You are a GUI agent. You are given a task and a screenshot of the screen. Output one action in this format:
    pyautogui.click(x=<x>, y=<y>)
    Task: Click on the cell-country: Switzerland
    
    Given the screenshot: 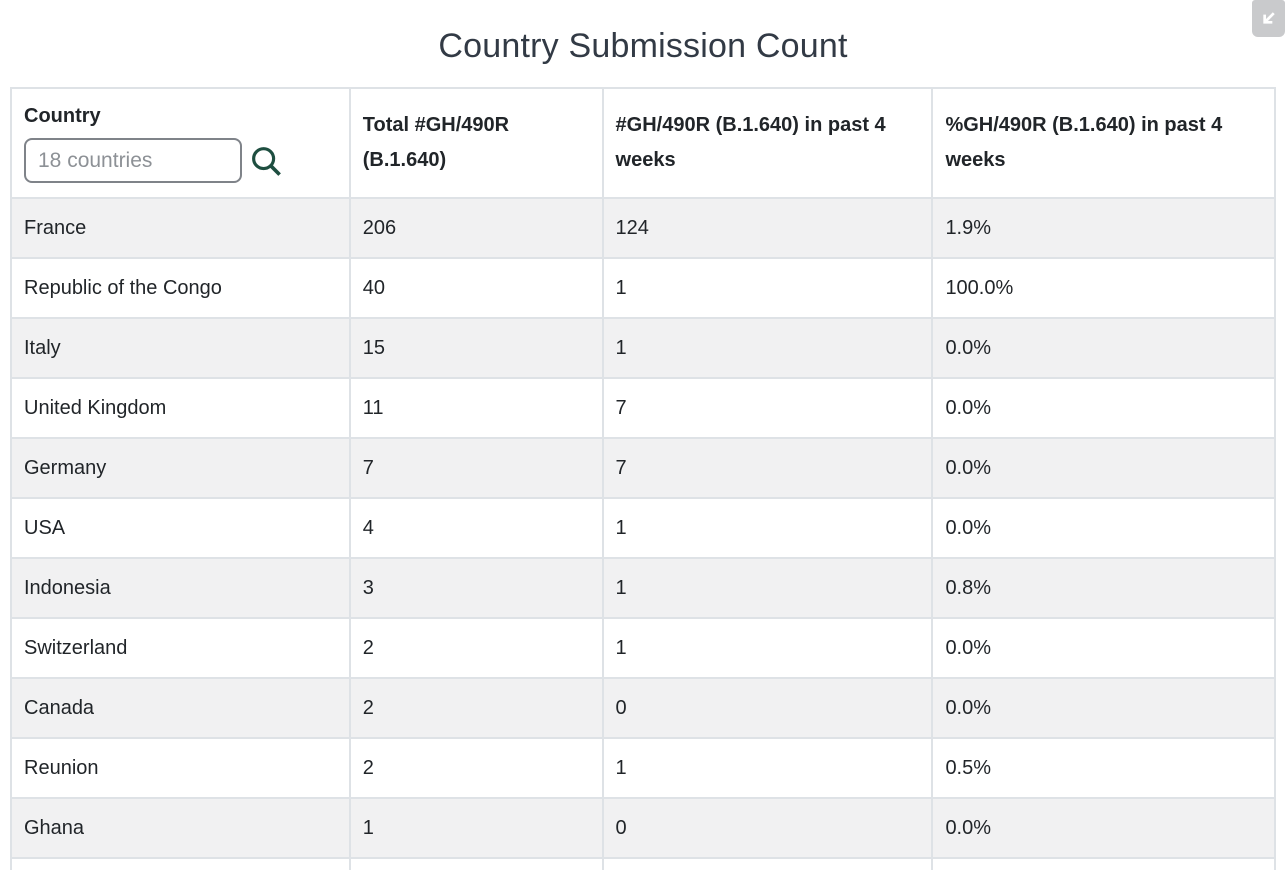 What is the action you would take?
    pyautogui.click(x=180, y=648)
    